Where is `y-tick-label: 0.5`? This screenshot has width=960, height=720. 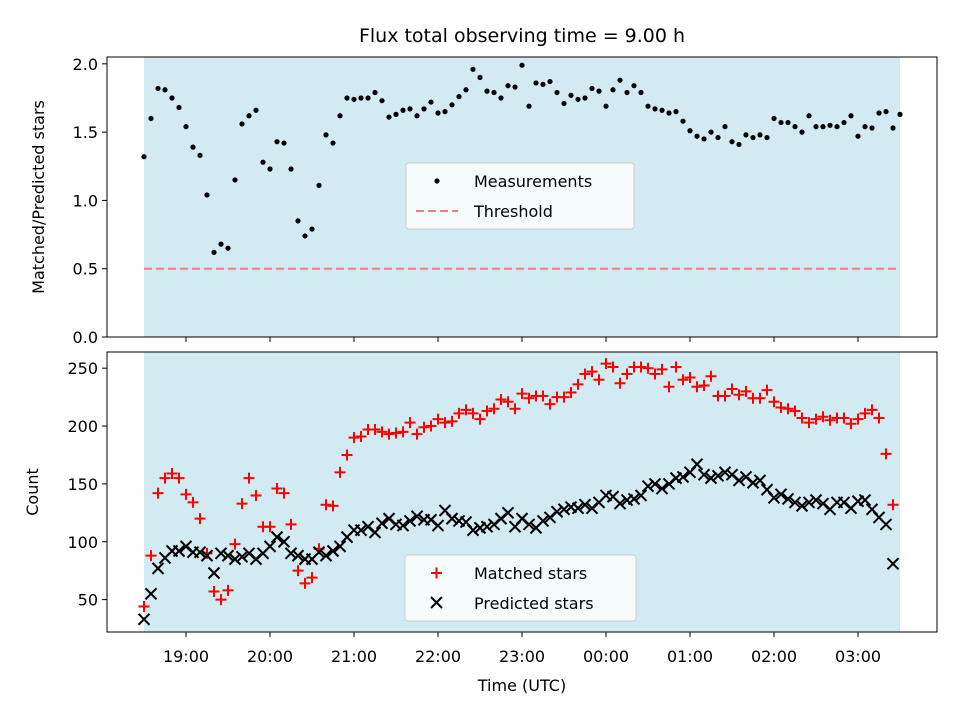 y-tick-label: 0.5 is located at coordinates (85, 269).